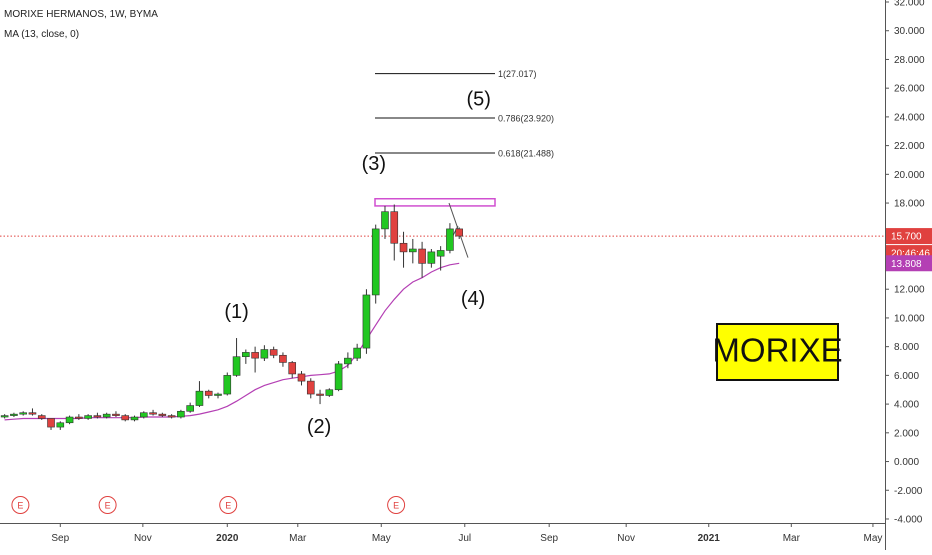 This screenshot has width=932, height=555. Describe the element at coordinates (909, 4) in the screenshot. I see `y-tick-label: 32.000` at that location.